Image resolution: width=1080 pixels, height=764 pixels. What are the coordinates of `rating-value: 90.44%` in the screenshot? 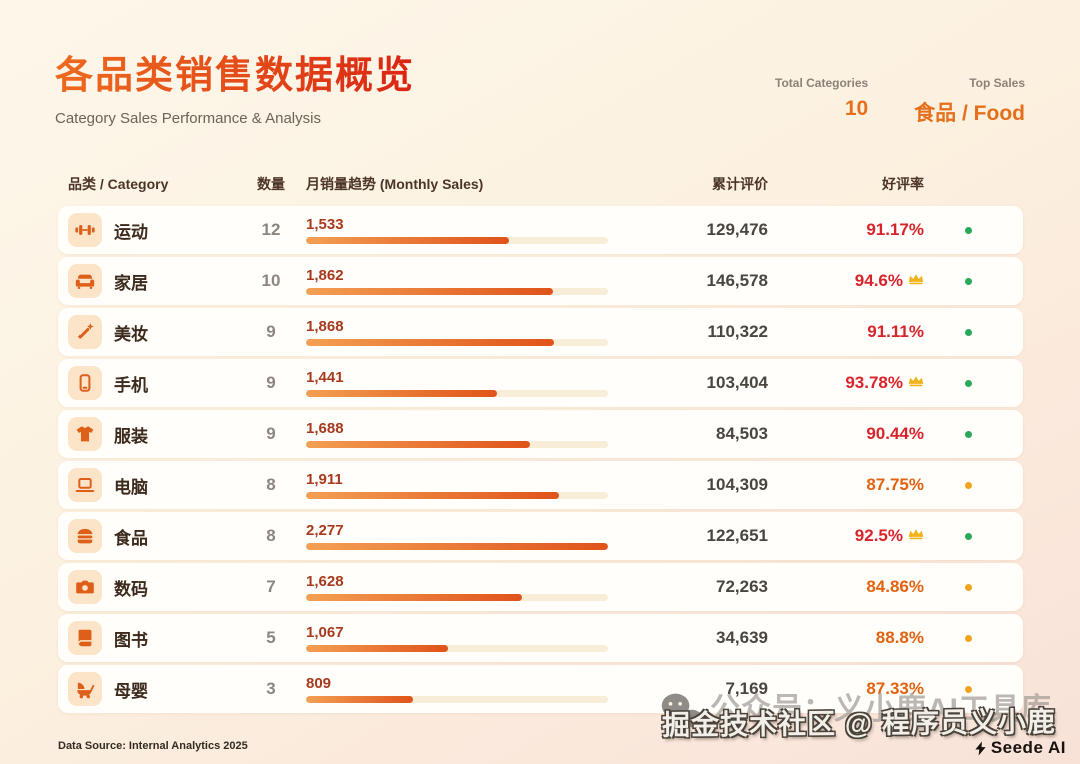 It's located at (895, 433).